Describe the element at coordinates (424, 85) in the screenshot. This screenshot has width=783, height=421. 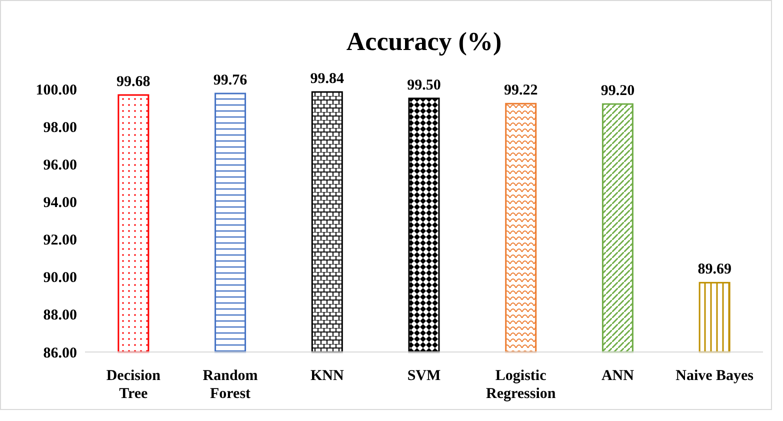
I see `data-label: 99.50` at that location.